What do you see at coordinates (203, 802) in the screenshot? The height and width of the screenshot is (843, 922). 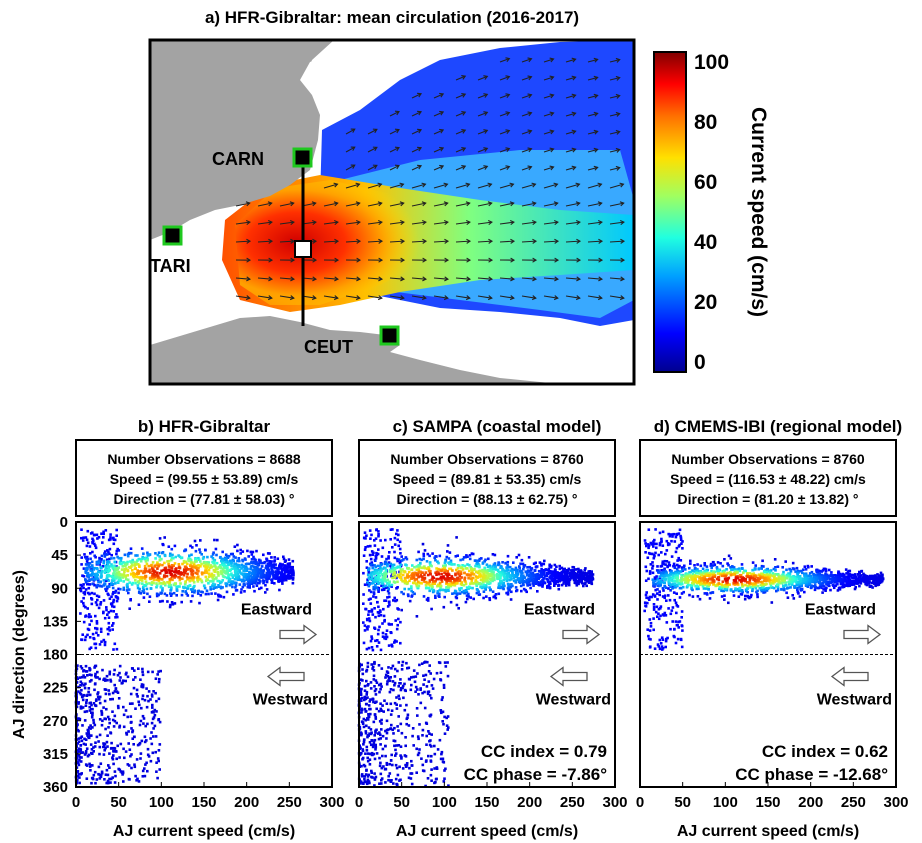 I see `x-tick-label: 150` at bounding box center [203, 802].